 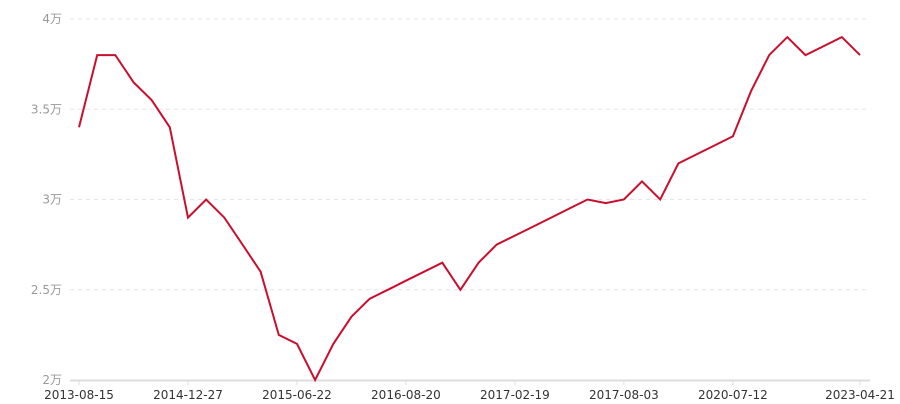 What do you see at coordinates (79, 394) in the screenshot?
I see `x-tick-label: 2013-08-15` at bounding box center [79, 394].